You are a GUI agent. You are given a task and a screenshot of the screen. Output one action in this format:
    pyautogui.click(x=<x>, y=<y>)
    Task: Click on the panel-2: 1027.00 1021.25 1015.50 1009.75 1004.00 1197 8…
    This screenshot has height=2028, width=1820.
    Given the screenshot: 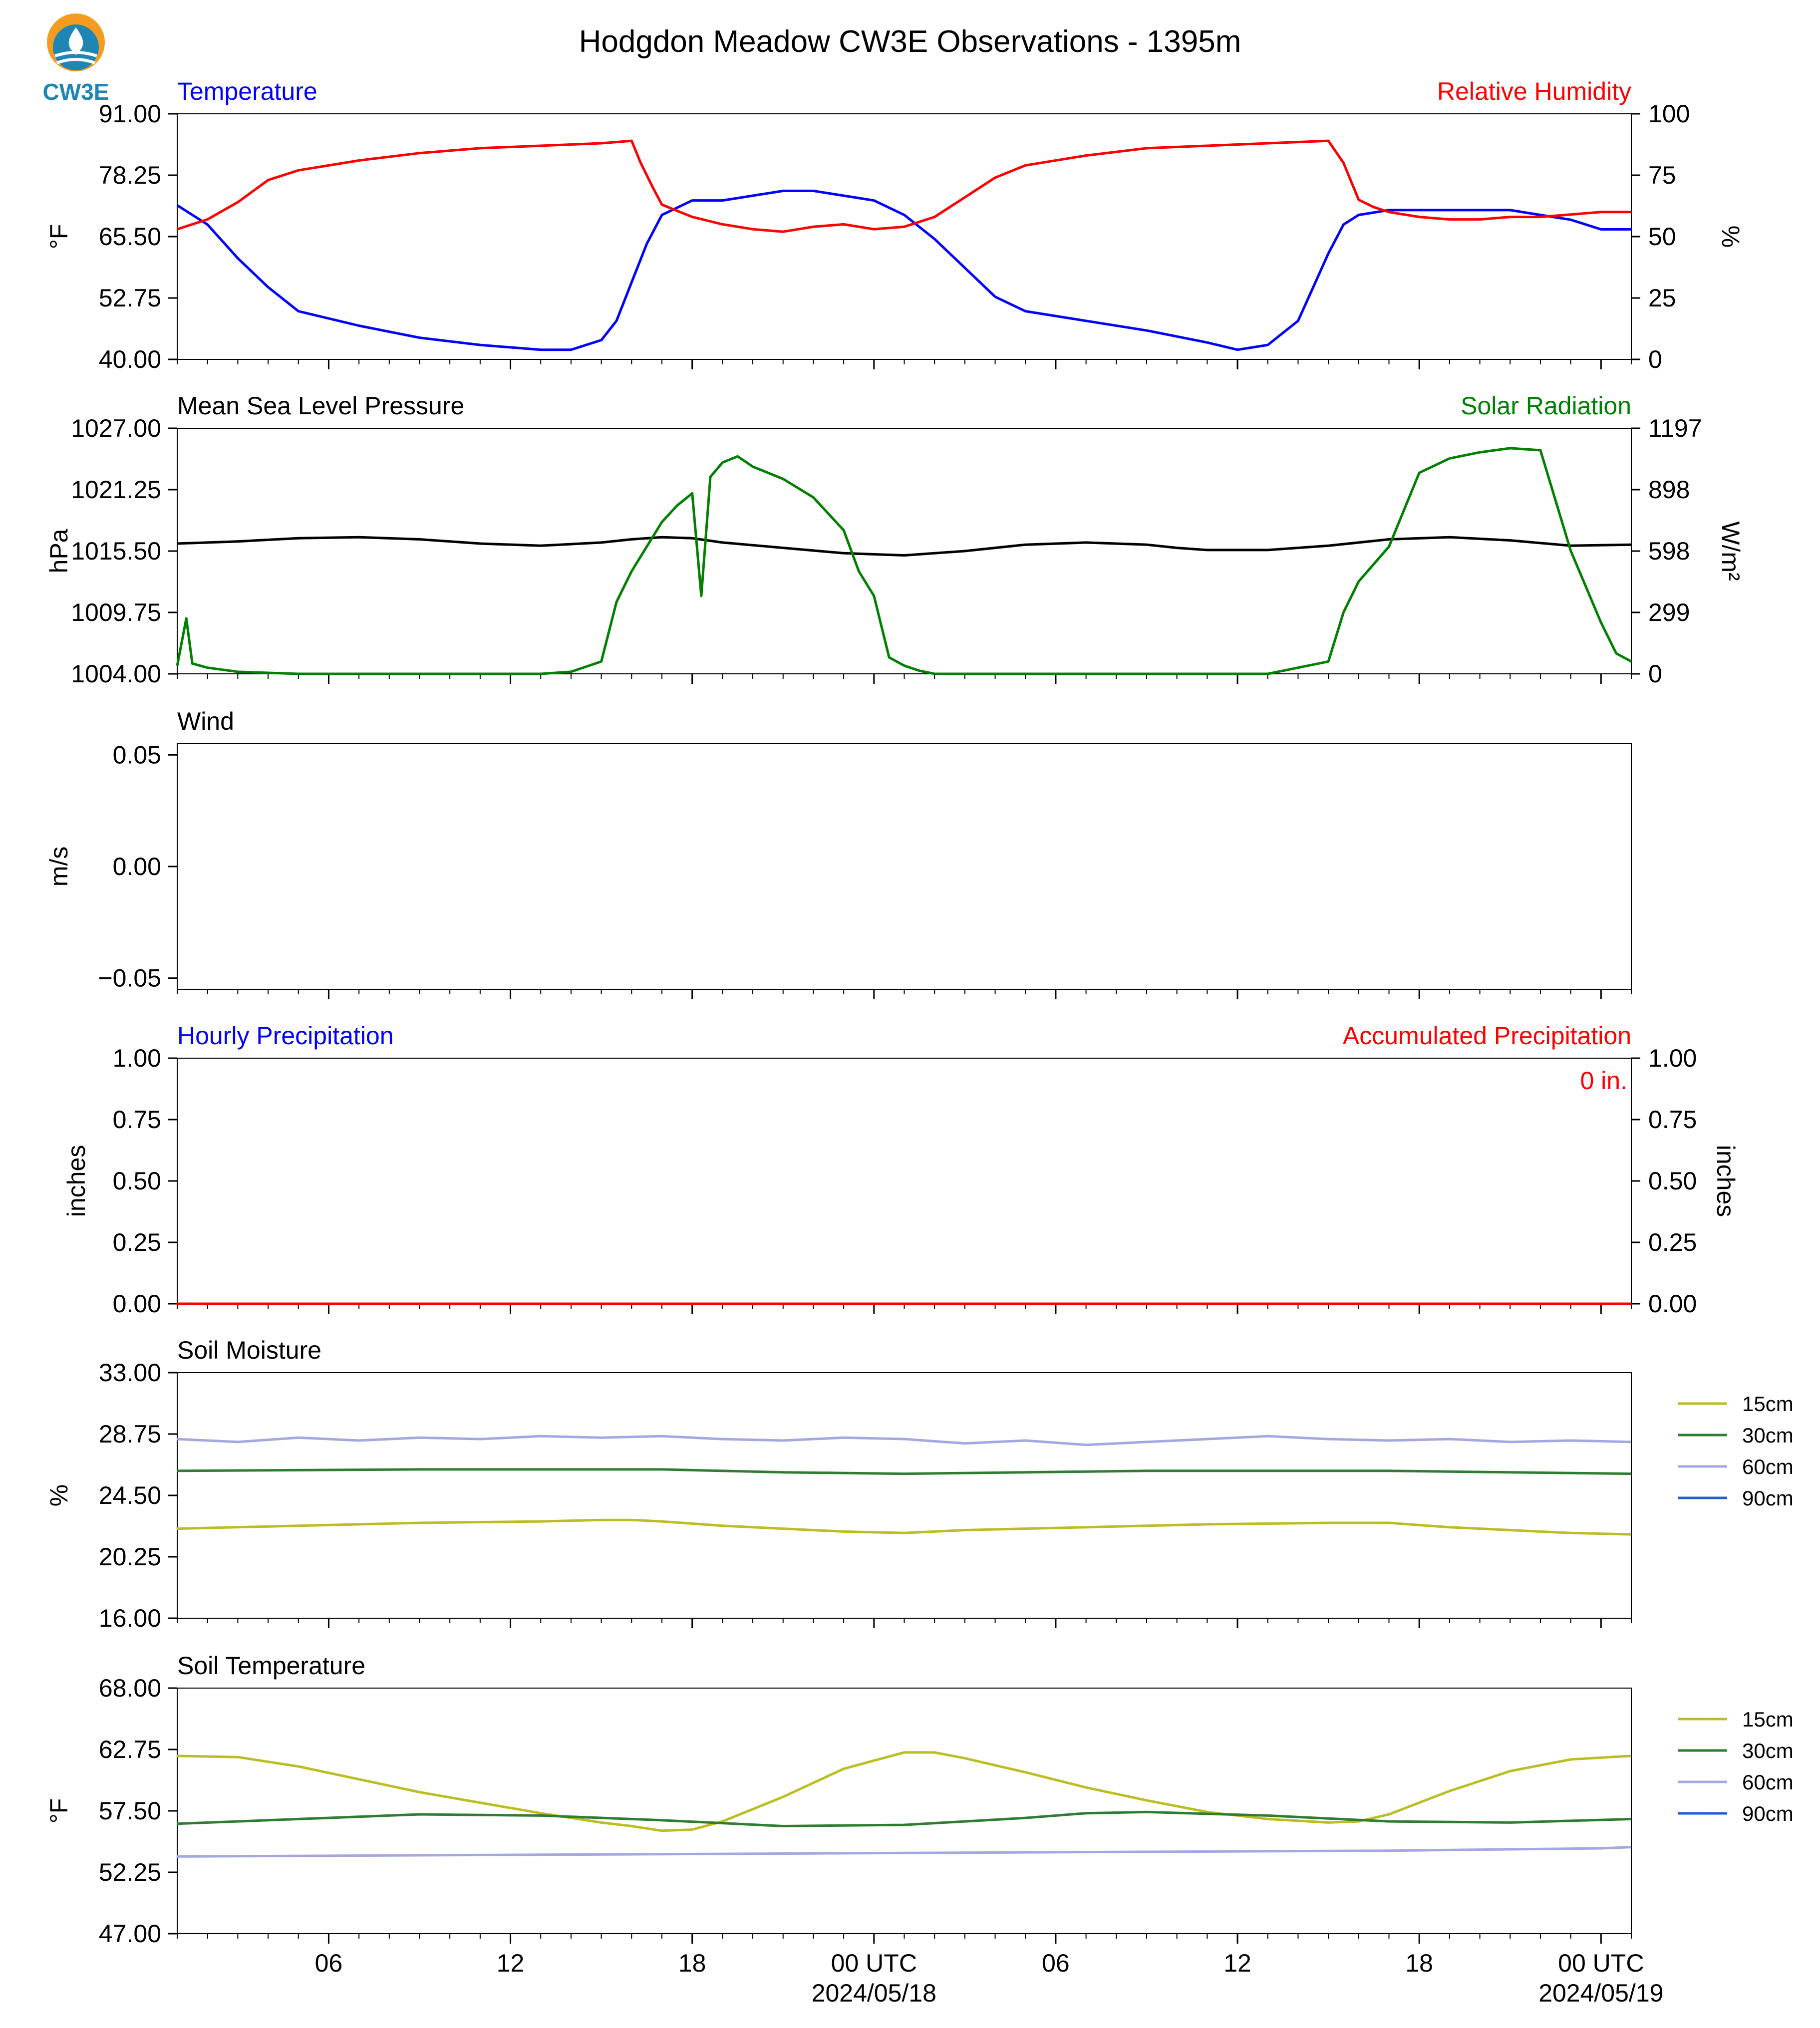 What is the action you would take?
    pyautogui.click(x=895, y=540)
    